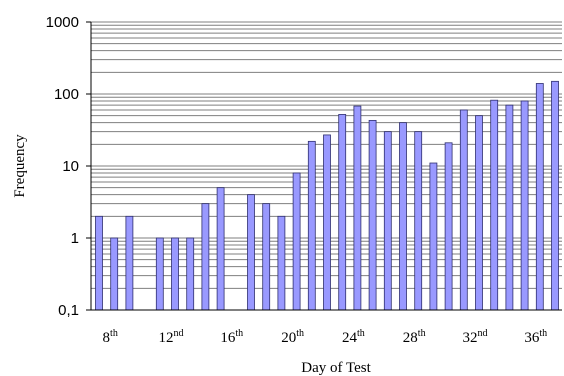 Image resolution: width=564 pixels, height=376 pixels. What do you see at coordinates (62, 22) in the screenshot?
I see `y-tick-label: 1000` at bounding box center [62, 22].